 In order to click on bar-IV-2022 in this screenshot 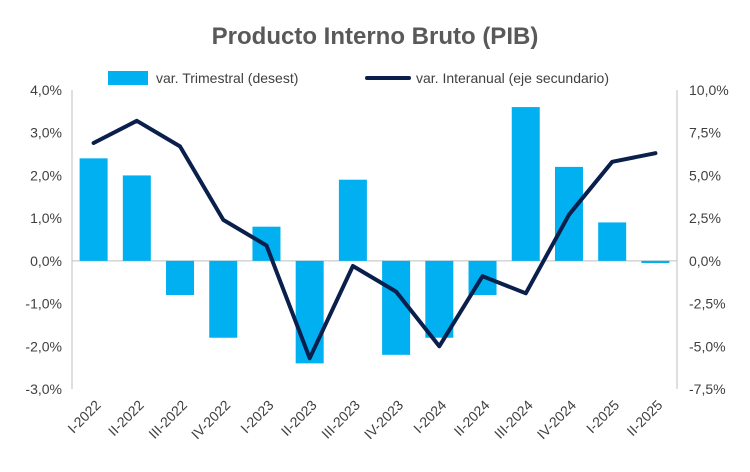, I will do `click(223, 299)`.